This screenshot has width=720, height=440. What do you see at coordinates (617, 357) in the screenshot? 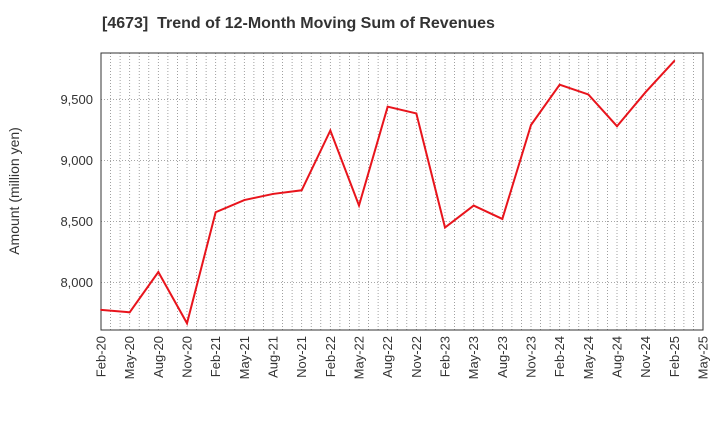
I see `x-tick-label: Aug-24` at bounding box center [617, 357].